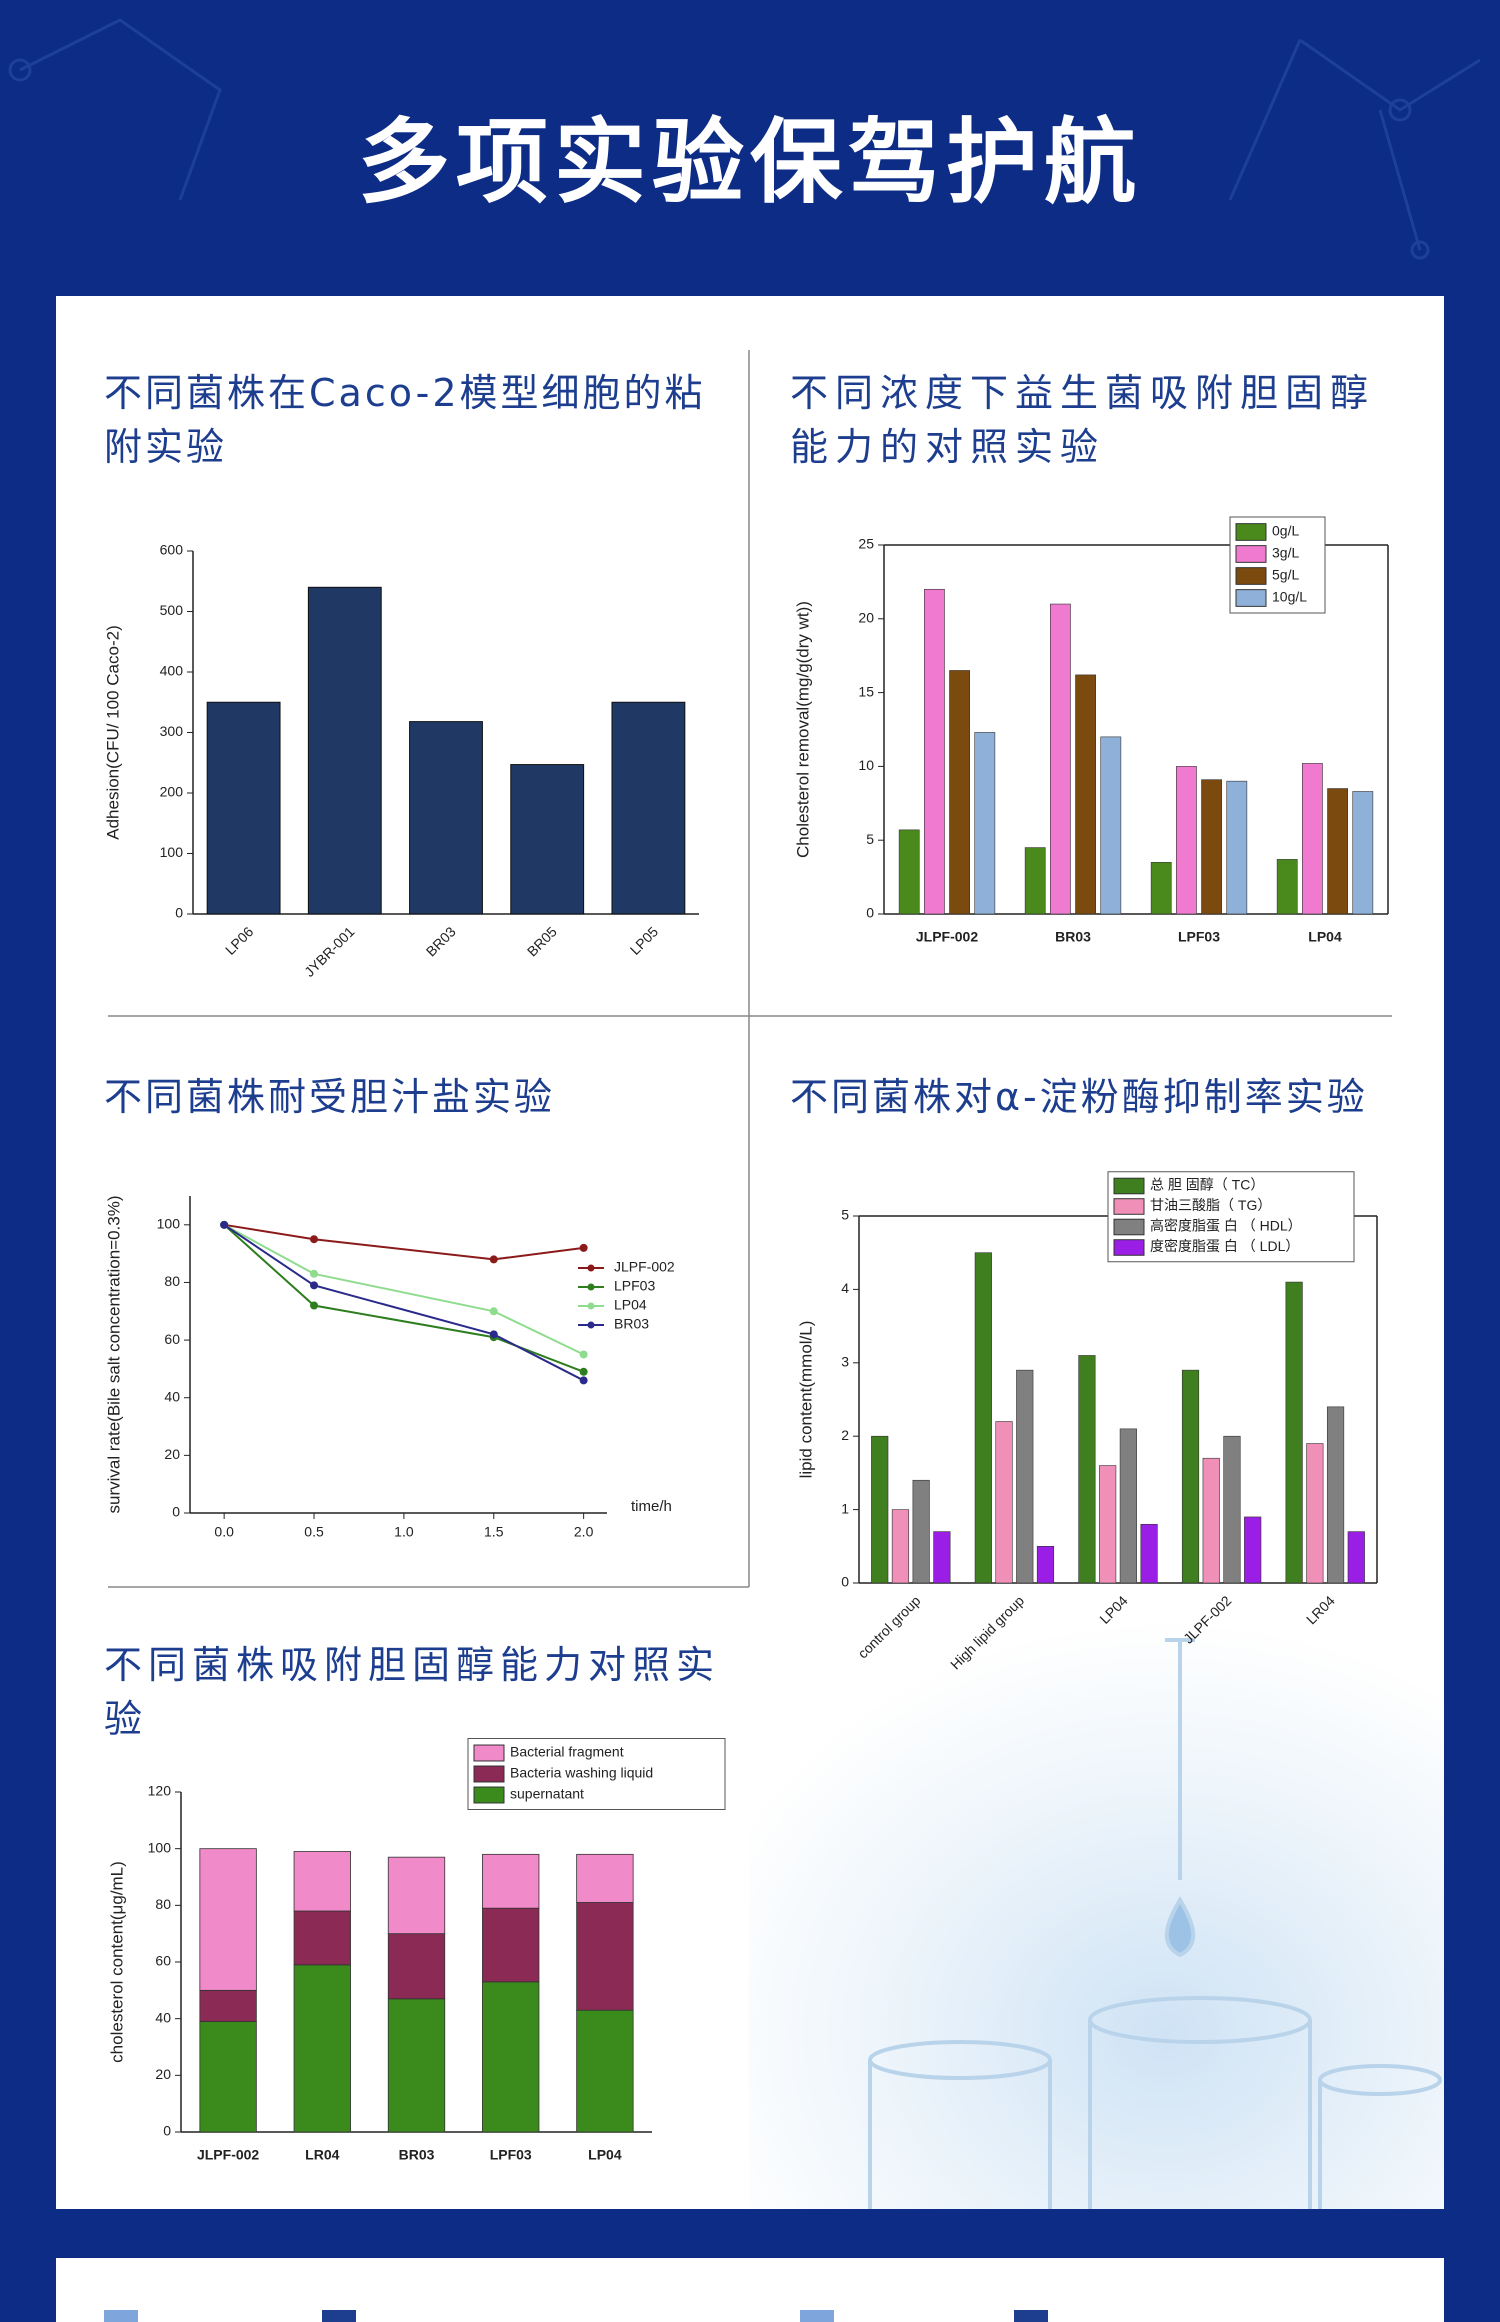 This screenshot has height=2322, width=1500. Describe the element at coordinates (866, 691) in the screenshot. I see `y-tick-label: 15` at that location.